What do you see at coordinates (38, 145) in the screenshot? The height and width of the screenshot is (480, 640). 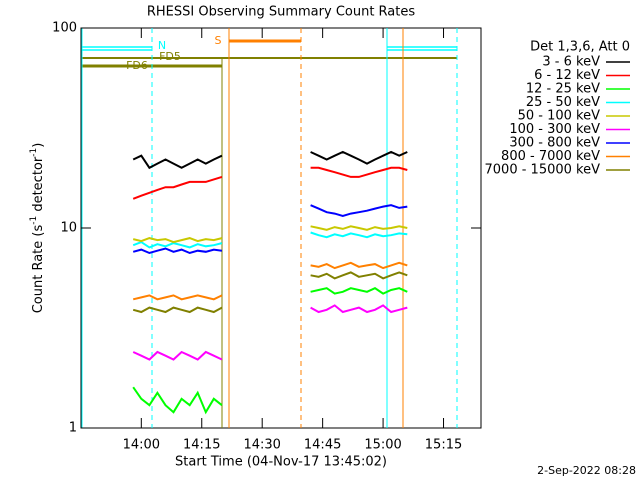 I see `y-label-part: )` at bounding box center [38, 145].